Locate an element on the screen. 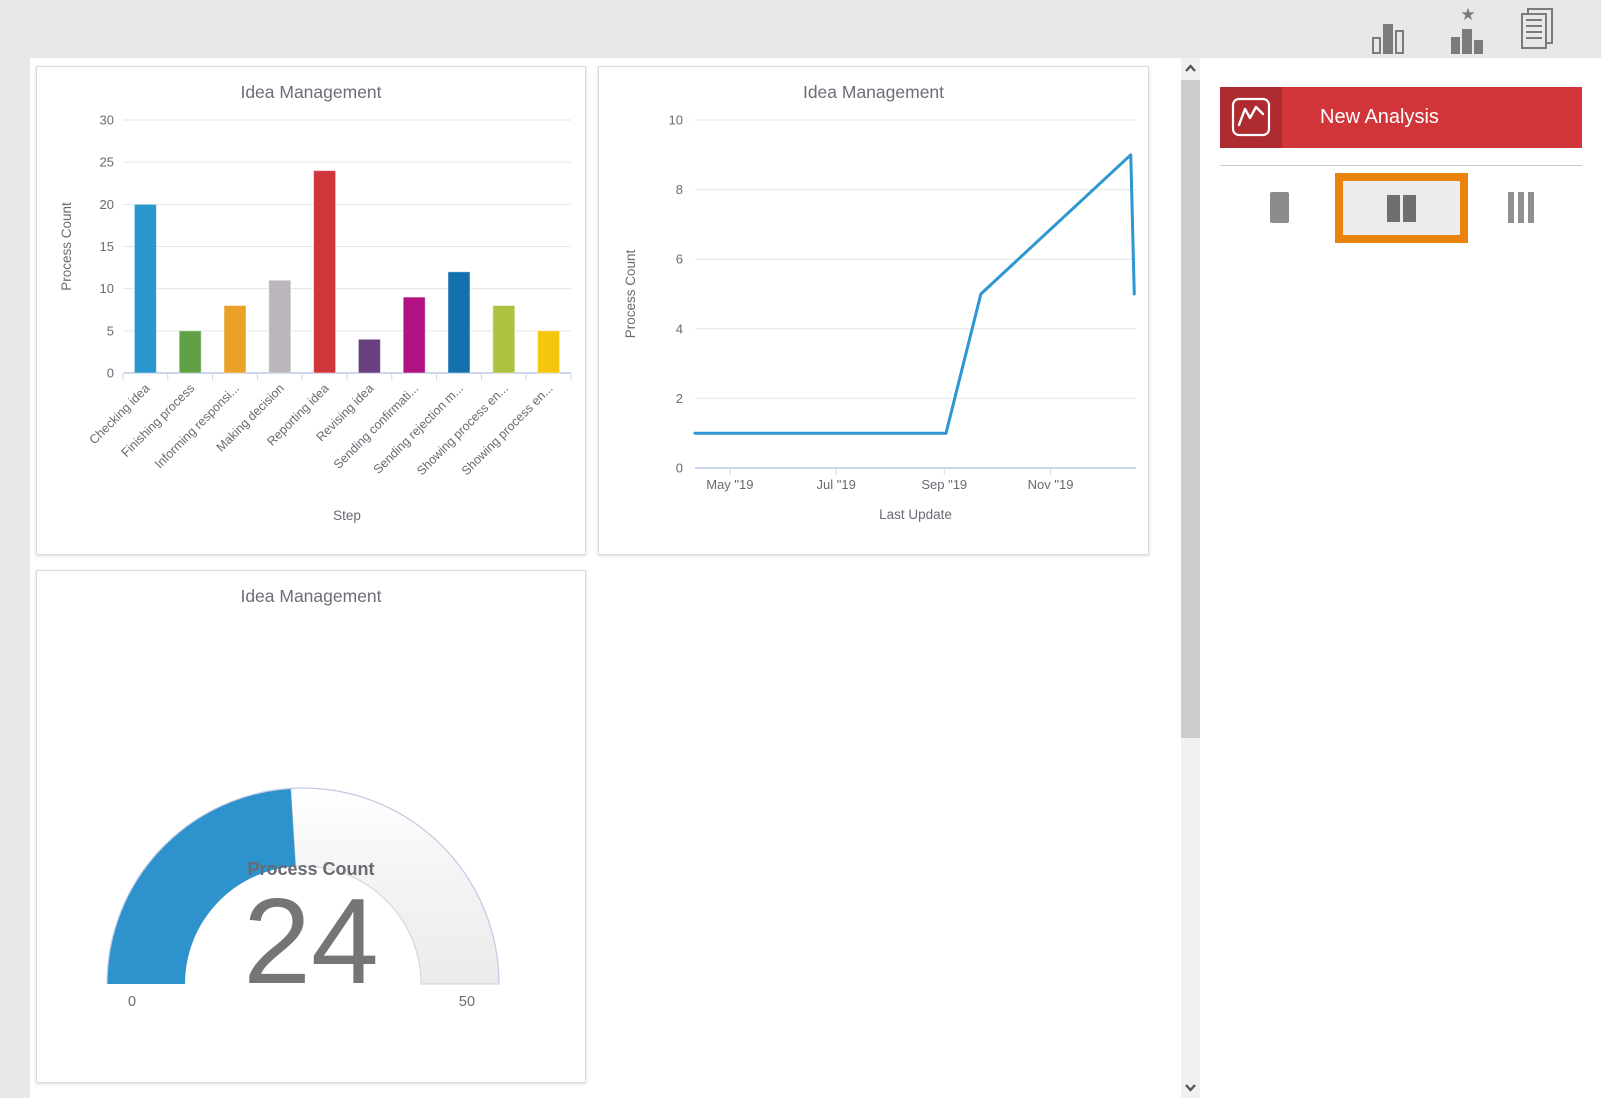 The height and width of the screenshot is (1098, 1601). layout-three-columns-button is located at coordinates (1521, 207).